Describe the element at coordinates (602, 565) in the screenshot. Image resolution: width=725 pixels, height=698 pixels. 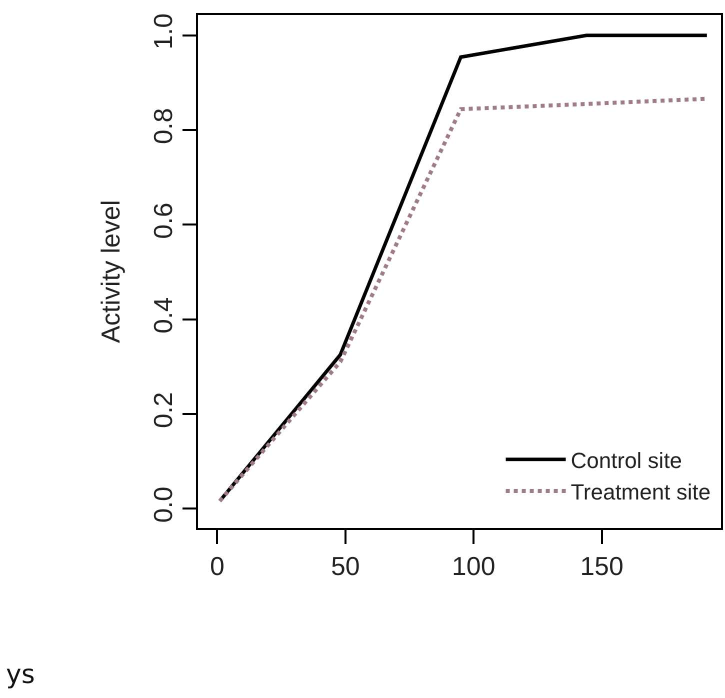
I see `x-tick-label: 150` at that location.